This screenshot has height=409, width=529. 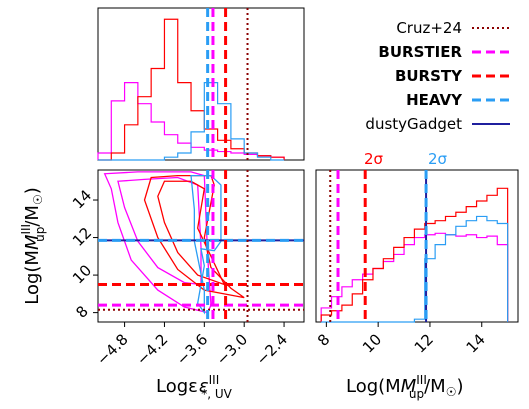 What do you see at coordinates (429, 28) in the screenshot?
I see `legend-label-cruz-24: Cruz+24` at bounding box center [429, 28].